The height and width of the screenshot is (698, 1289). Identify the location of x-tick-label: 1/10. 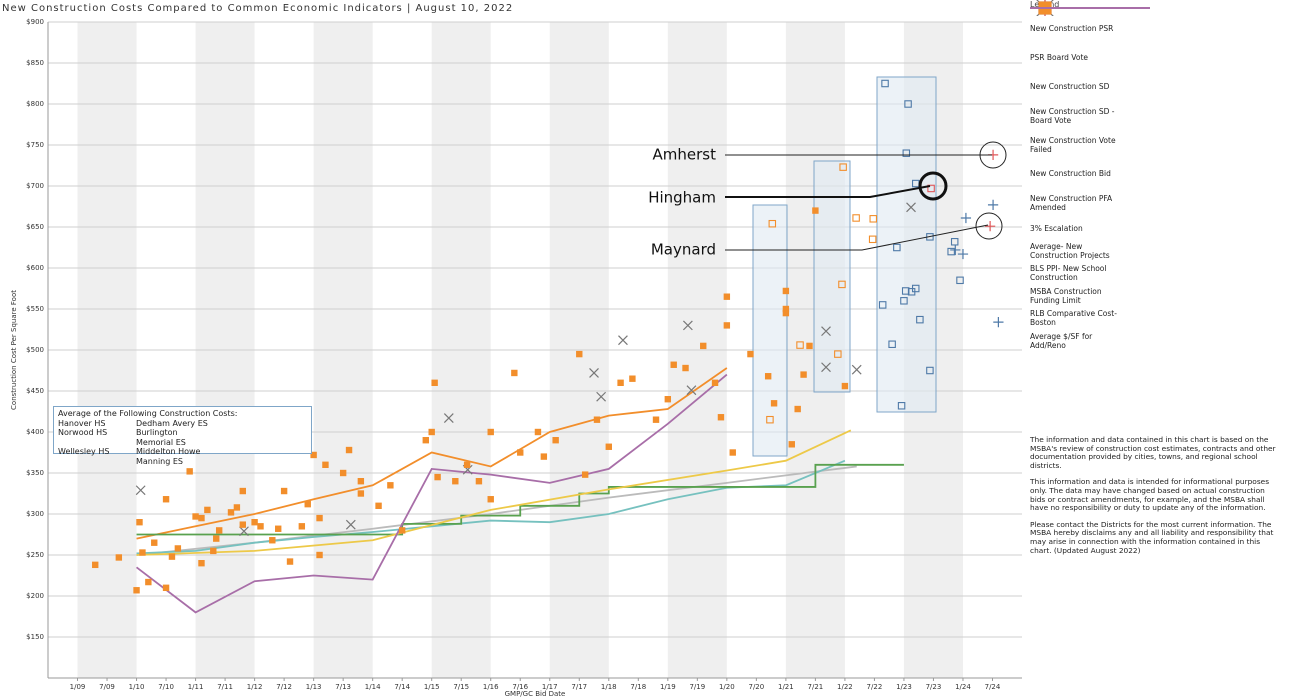
(137, 687).